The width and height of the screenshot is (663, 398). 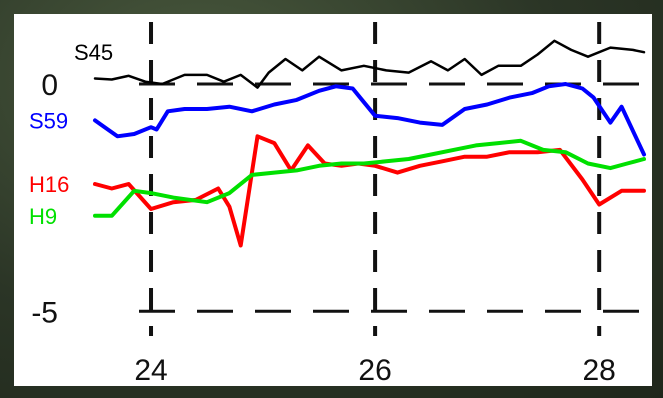 What do you see at coordinates (71, 134) in the screenshot?
I see `series-labels: S45 S59 H16 H9` at bounding box center [71, 134].